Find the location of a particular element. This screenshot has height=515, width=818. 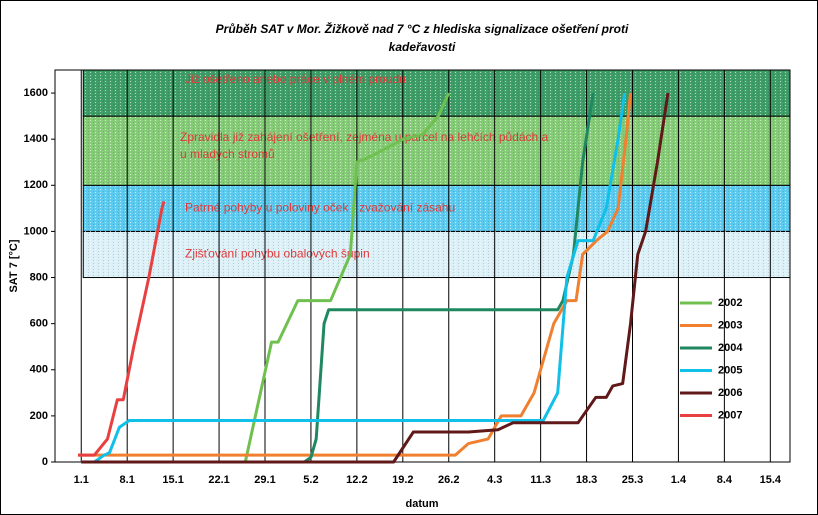

y-tick-label: 800 is located at coordinates (39, 277).